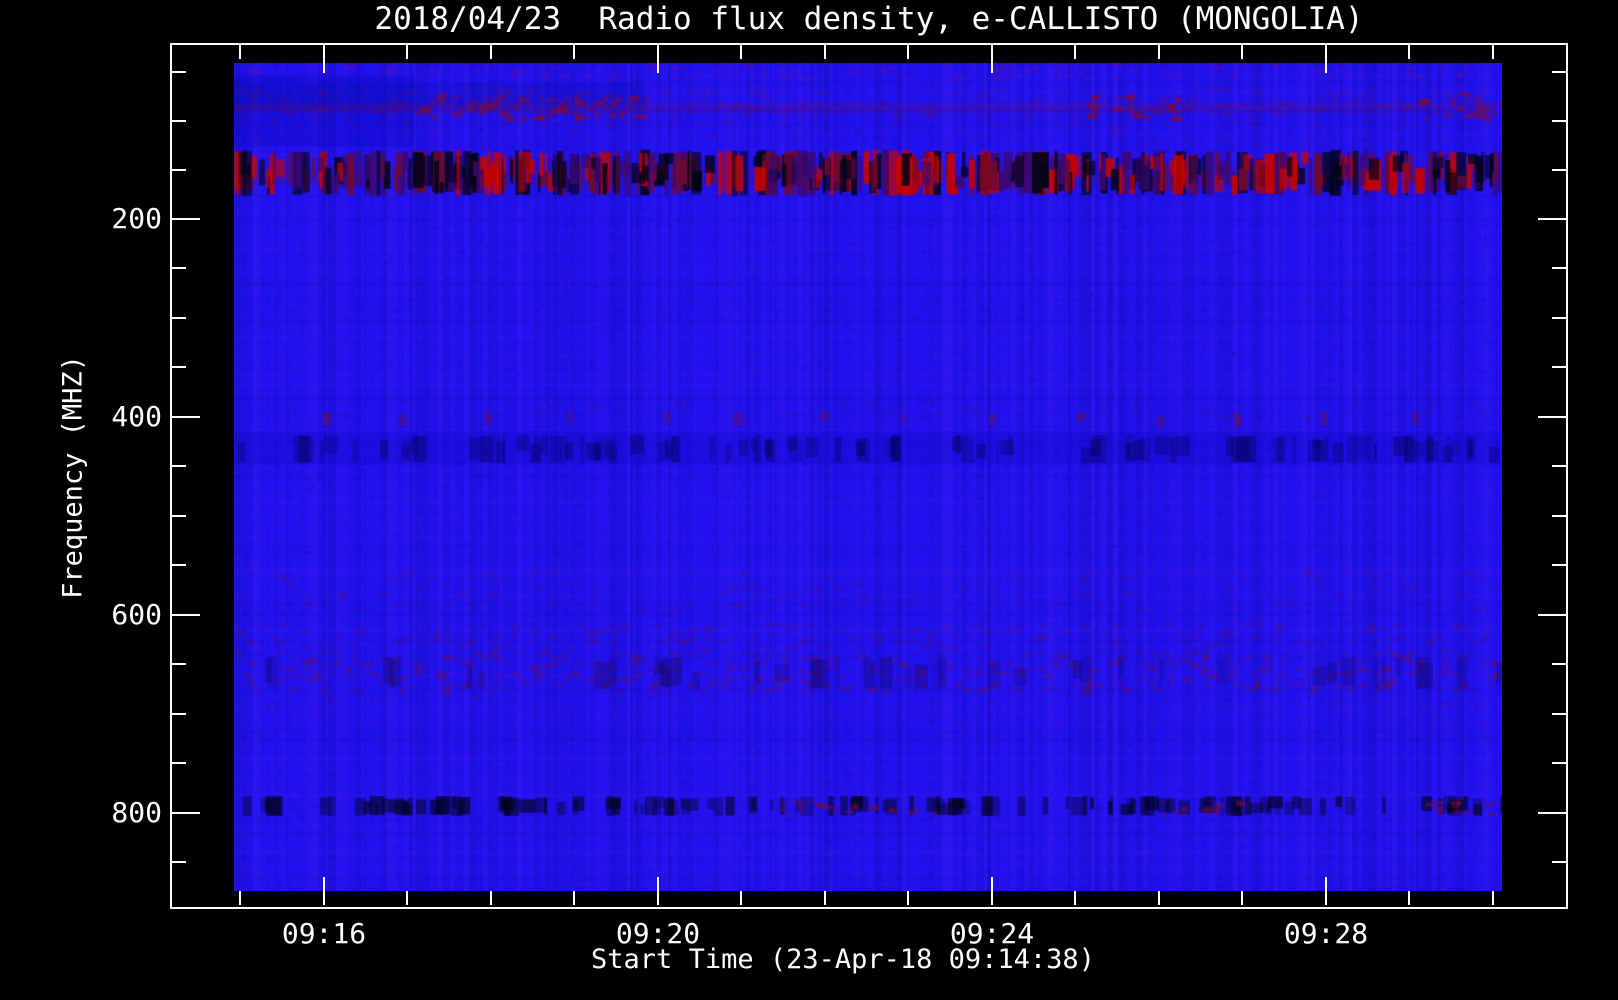 This screenshot has height=1000, width=1618. I want to click on y-tick-label: 600, so click(136, 614).